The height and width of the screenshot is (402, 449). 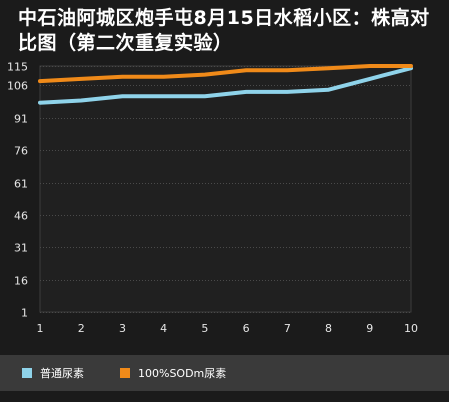 I want to click on legend-item-series-1: 普通尿素, so click(x=53, y=373).